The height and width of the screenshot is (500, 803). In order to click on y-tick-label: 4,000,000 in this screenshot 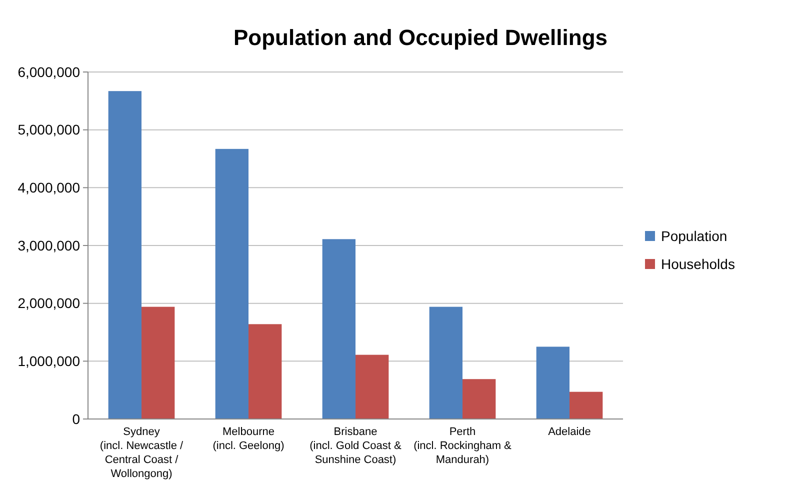, I will do `click(49, 188)`.